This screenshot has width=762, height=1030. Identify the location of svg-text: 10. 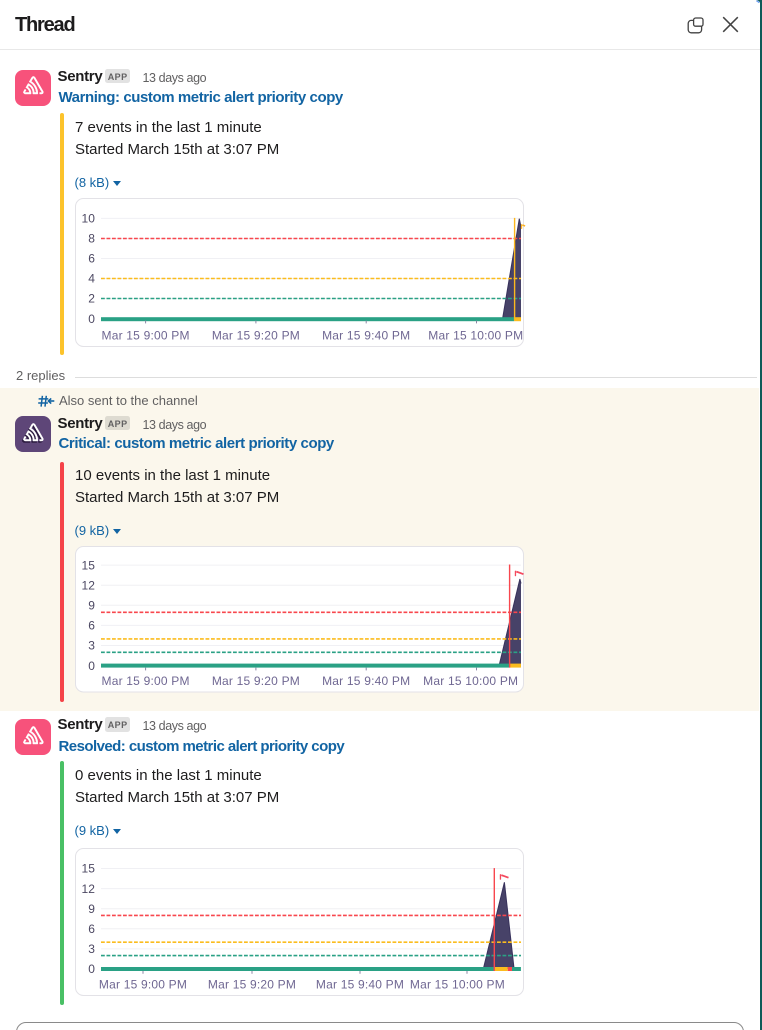
(89, 219).